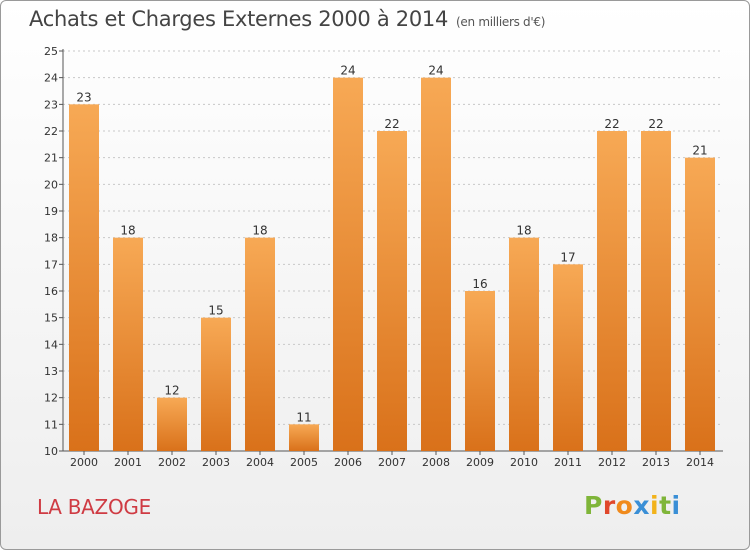  What do you see at coordinates (609, 505) in the screenshot?
I see `logo-letter: r` at bounding box center [609, 505].